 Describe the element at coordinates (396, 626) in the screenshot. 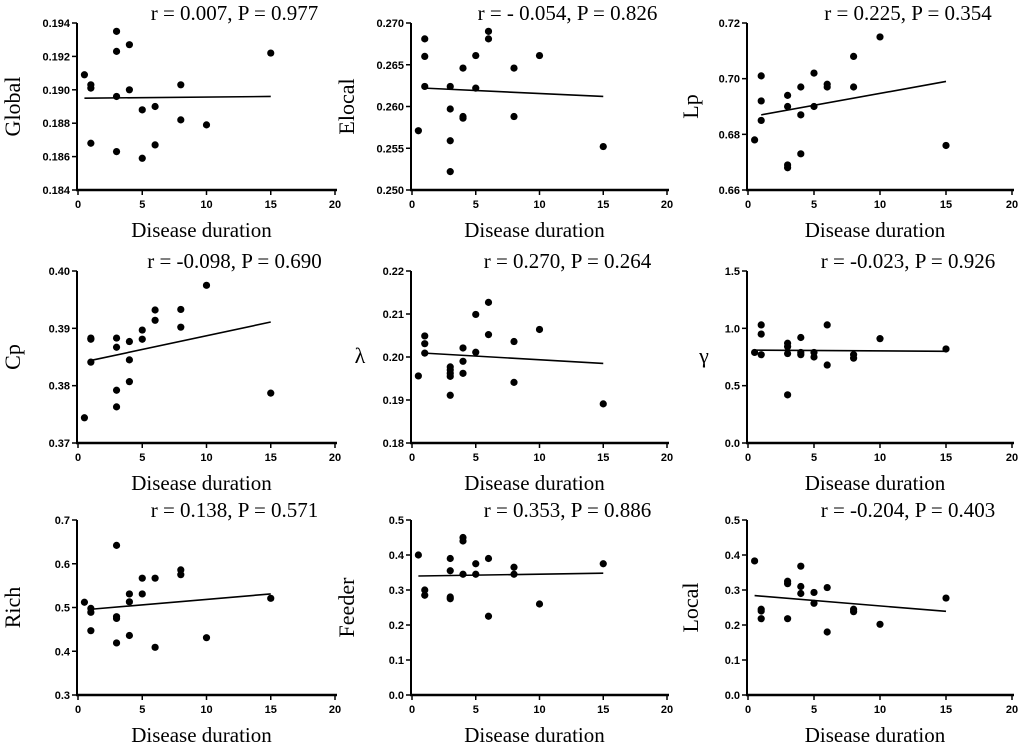

I see `y-tick-label: 0.2` at that location.